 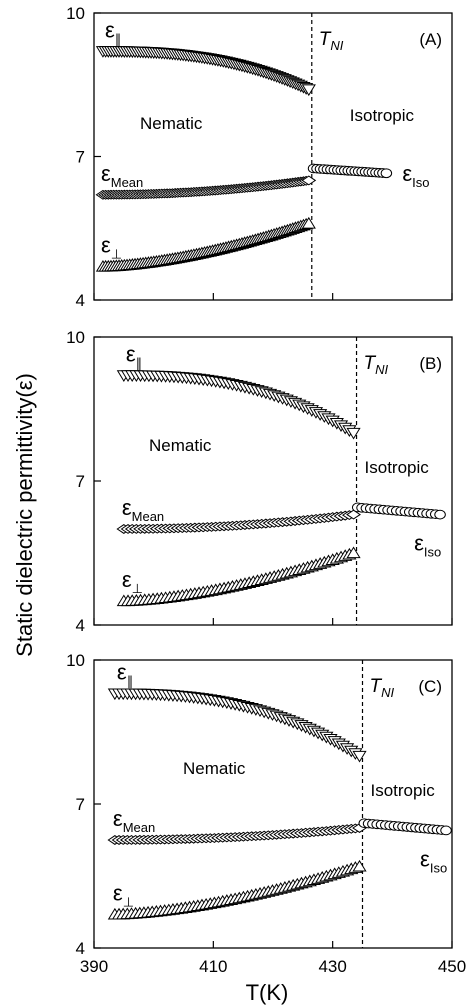 What do you see at coordinates (267, 992) in the screenshot?
I see `x-axis-label: T(K)` at bounding box center [267, 992].